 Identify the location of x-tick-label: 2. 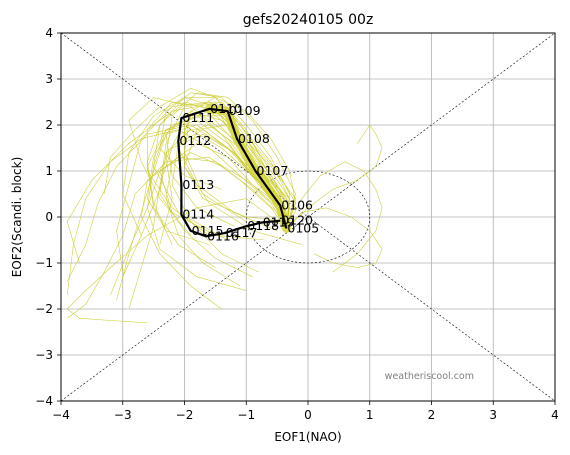
(432, 415).